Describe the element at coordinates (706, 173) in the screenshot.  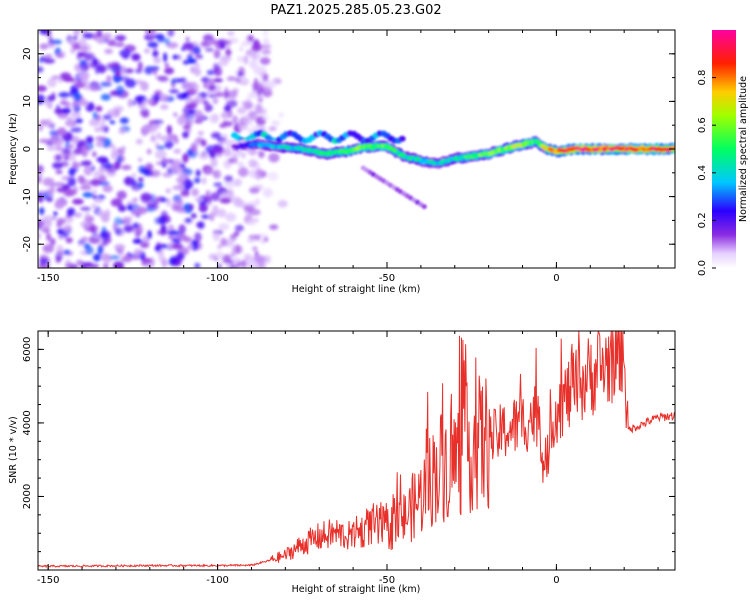
I see `colorbar-ticks: 0.0 0.2 0.4 0.6 0.8` at that location.